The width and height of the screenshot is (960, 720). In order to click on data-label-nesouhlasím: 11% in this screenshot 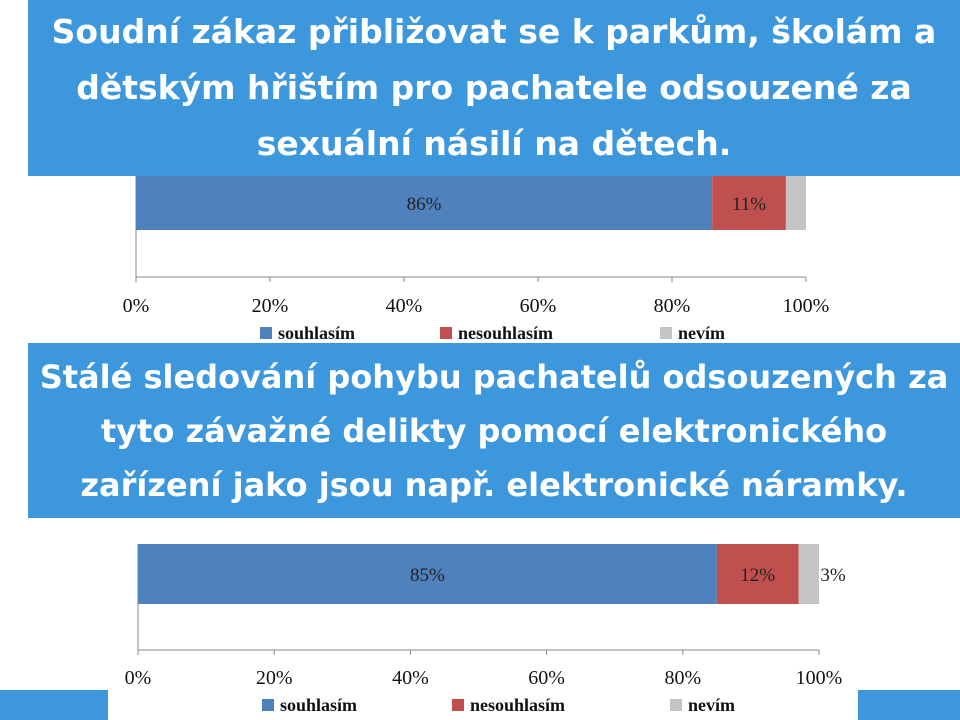, I will do `click(749, 204)`.